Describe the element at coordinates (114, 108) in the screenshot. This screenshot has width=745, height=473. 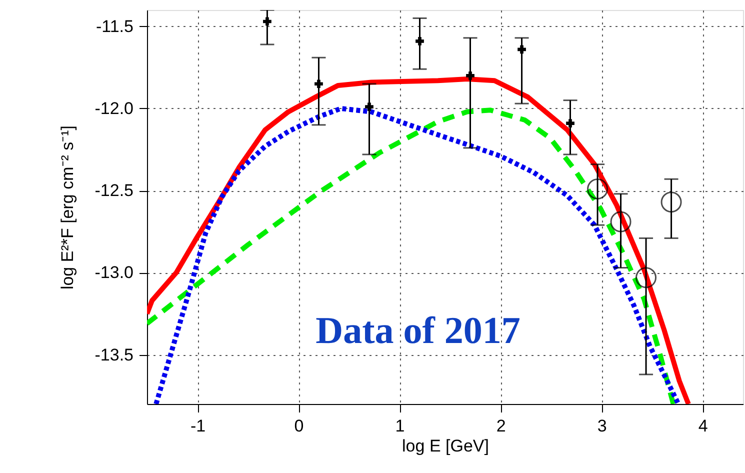
I see `y-tick-label: -12.0` at that location.